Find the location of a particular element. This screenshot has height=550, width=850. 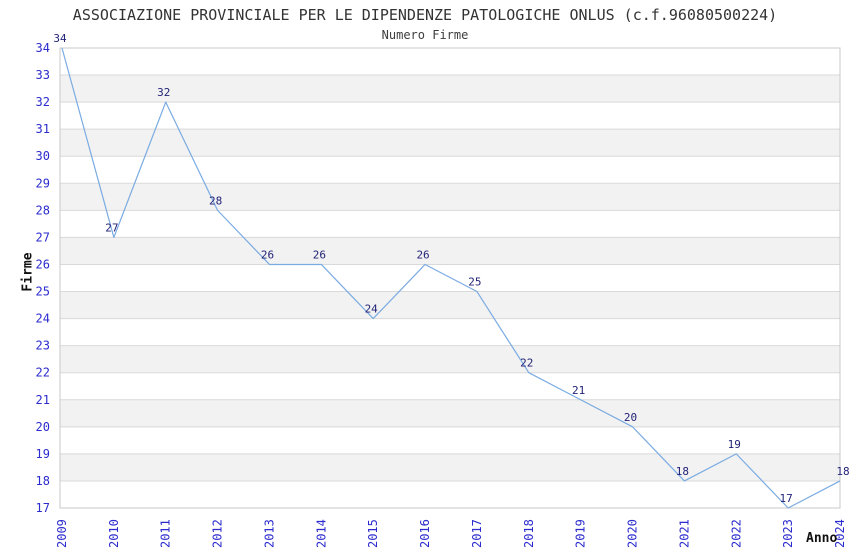

data-point-label: 34 is located at coordinates (60, 38).